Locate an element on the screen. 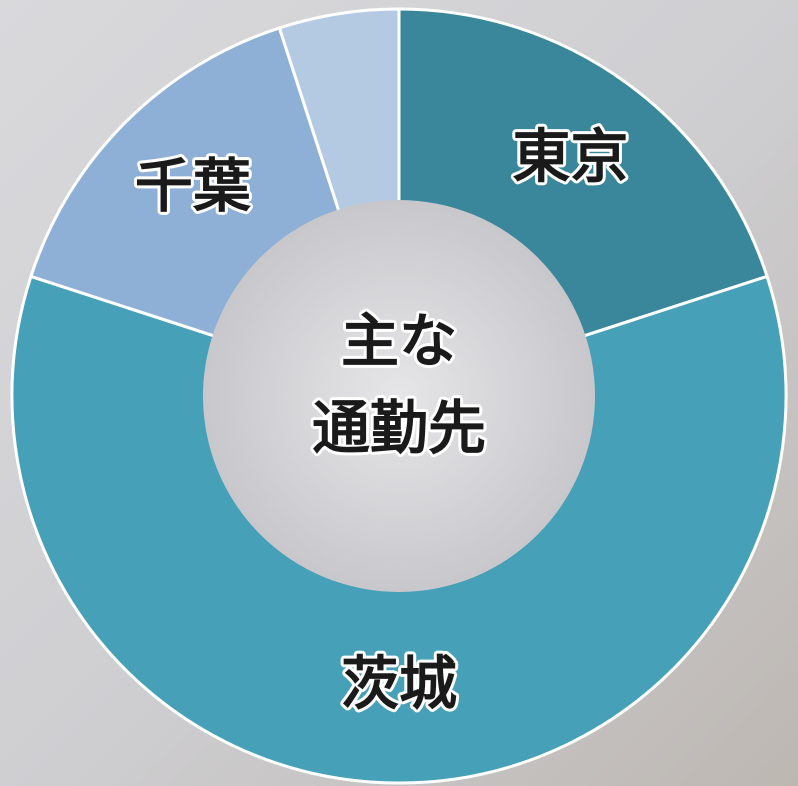 The width and height of the screenshot is (798, 786). center-label: 主な is located at coordinates (399, 341).